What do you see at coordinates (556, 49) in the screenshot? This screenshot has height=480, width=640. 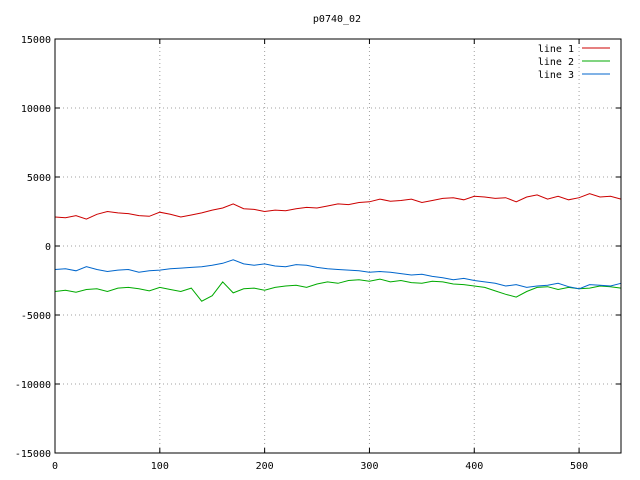 I see `legend-label-1: line 1` at bounding box center [556, 49].